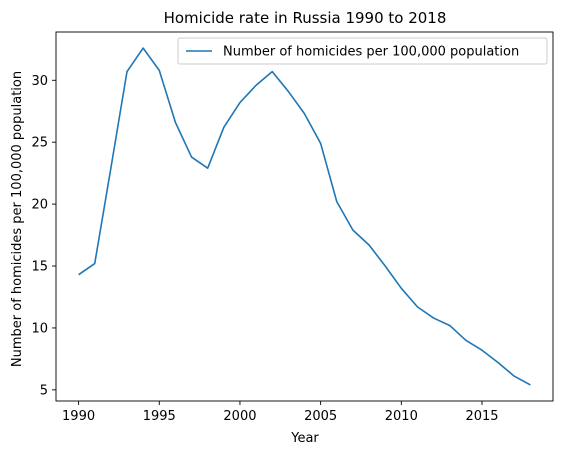  I want to click on y-tick-label-30: 30, so click(39, 81).